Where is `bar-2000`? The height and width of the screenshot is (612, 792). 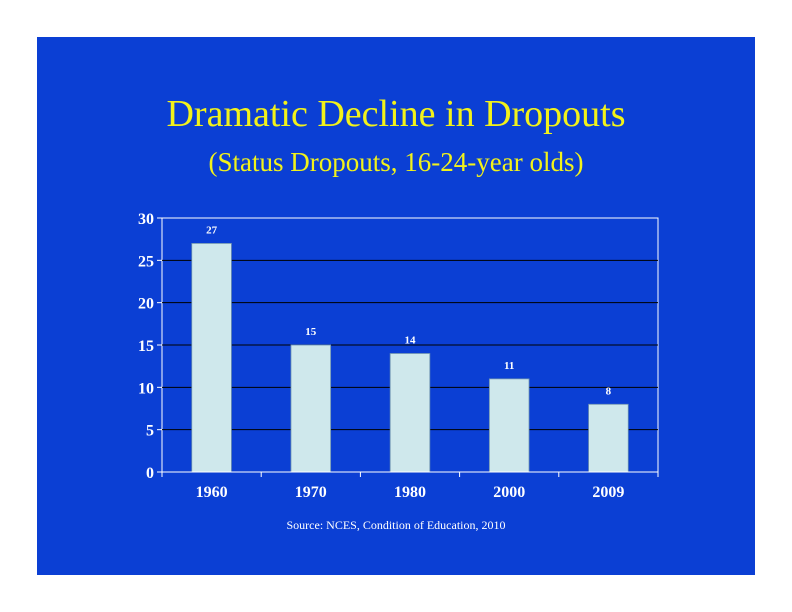
bar-2000 is located at coordinates (509, 425).